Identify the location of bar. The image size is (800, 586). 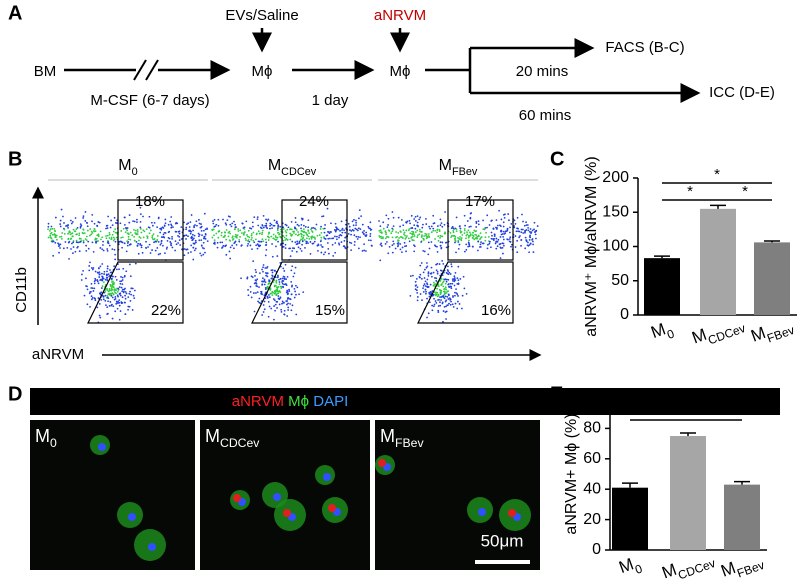
(718, 261).